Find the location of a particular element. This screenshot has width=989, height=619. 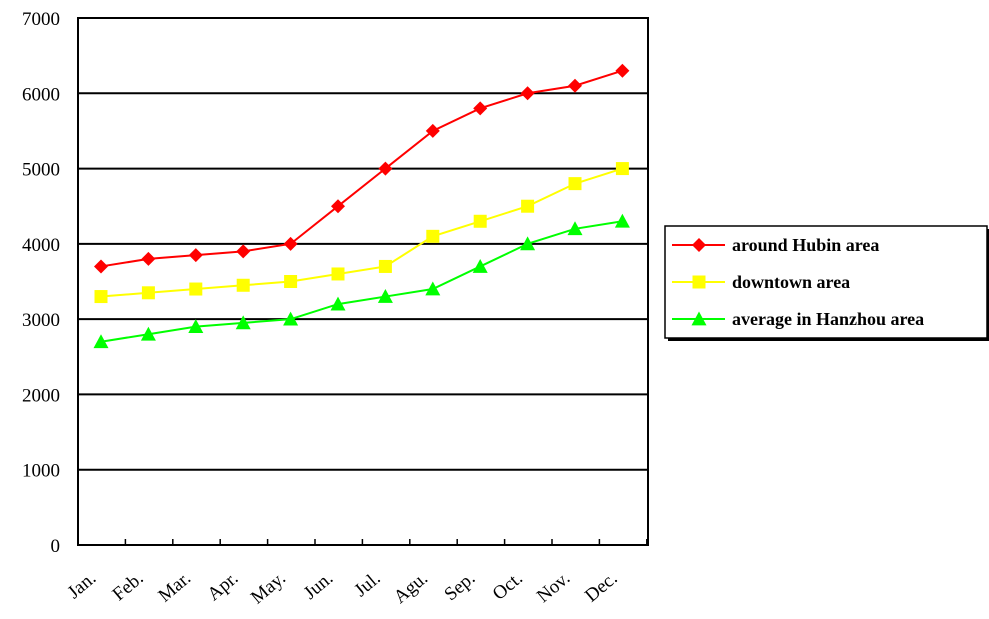

y-tick-label: 5000 is located at coordinates (41, 170).